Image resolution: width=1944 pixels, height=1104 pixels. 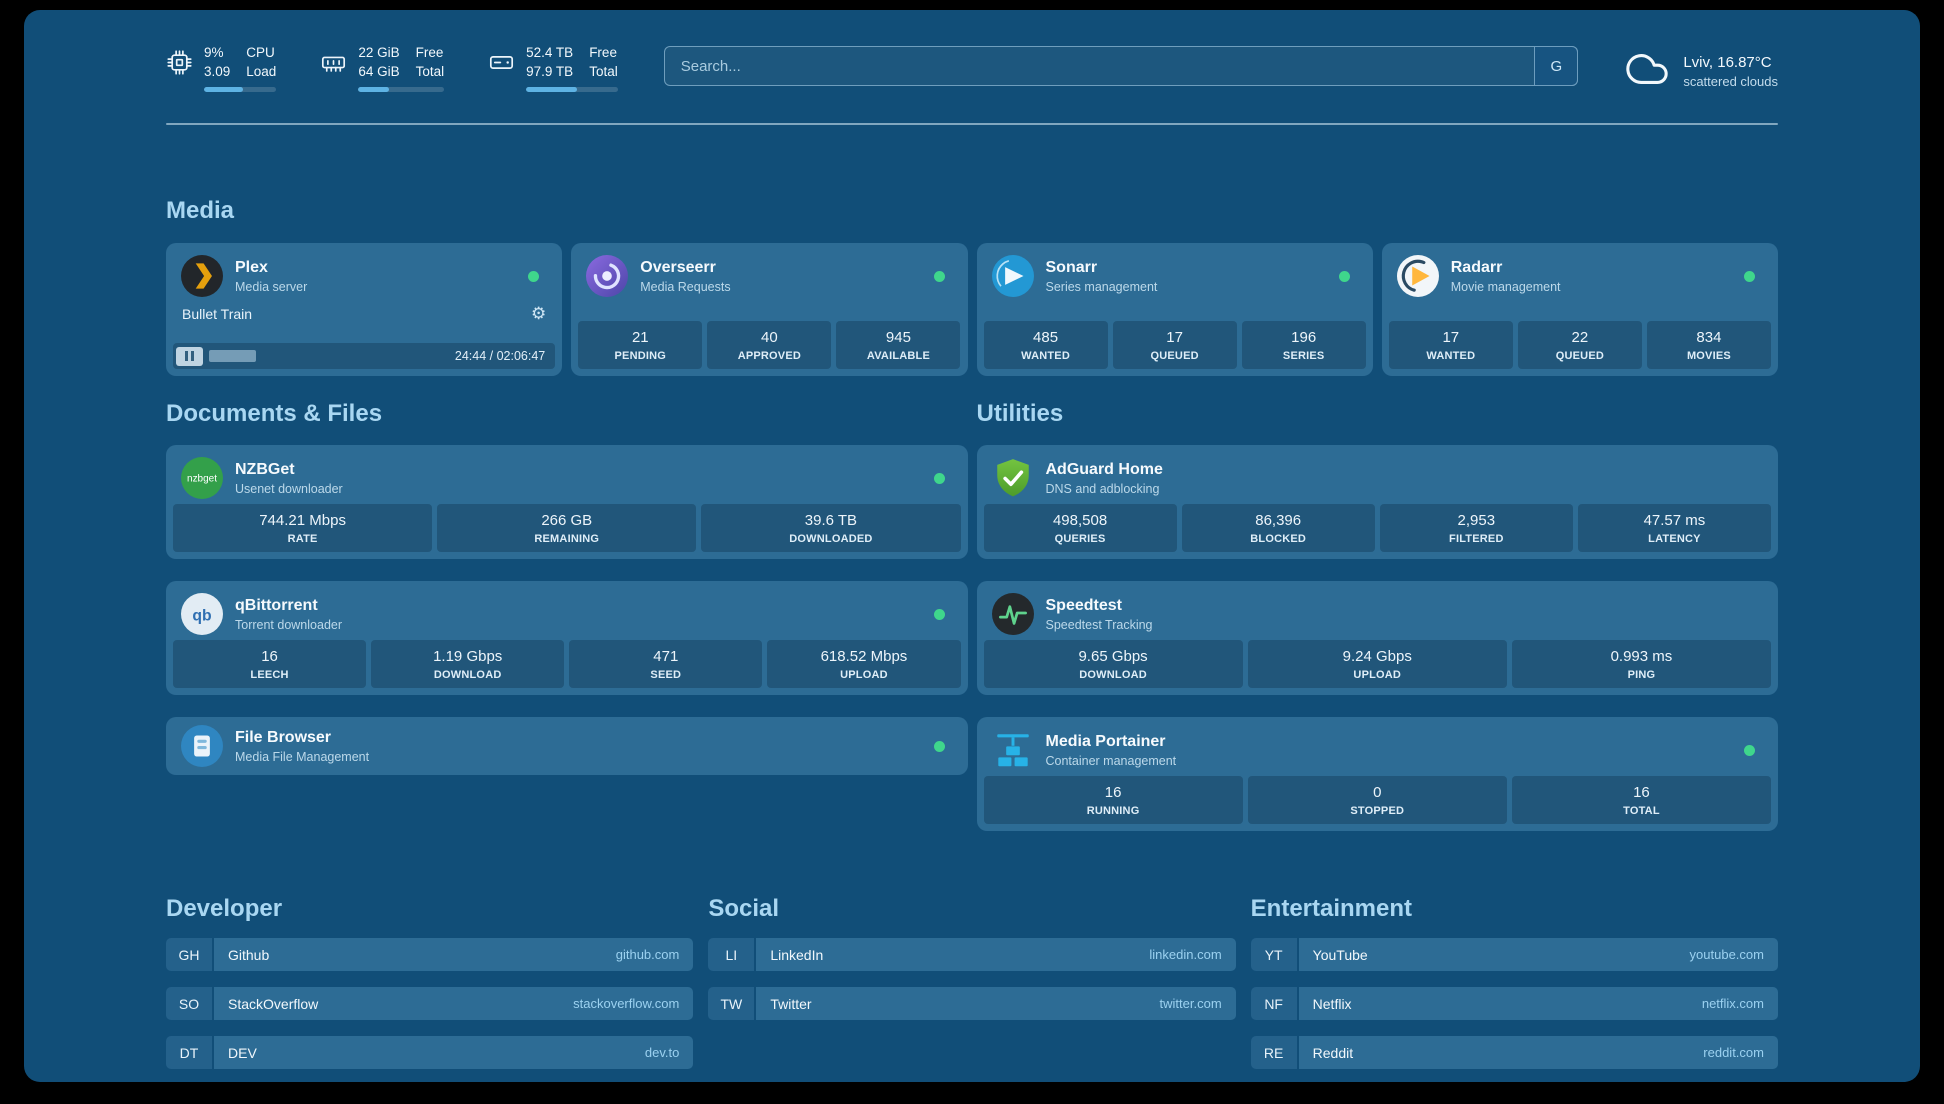 I want to click on bookmark-domain: linkedin.com, so click(x=1185, y=954).